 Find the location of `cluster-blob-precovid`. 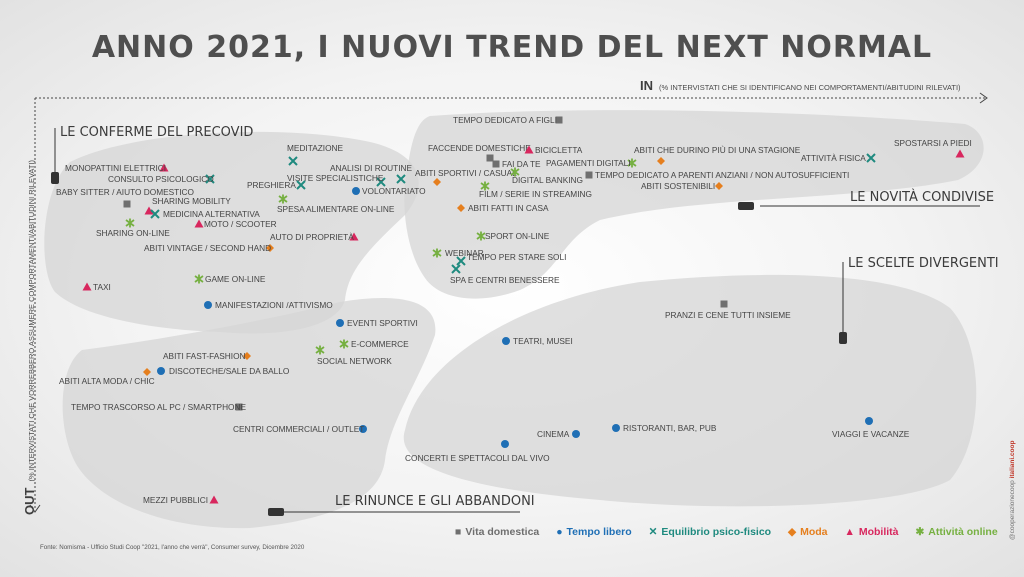

cluster-blob-precovid is located at coordinates (231, 232).